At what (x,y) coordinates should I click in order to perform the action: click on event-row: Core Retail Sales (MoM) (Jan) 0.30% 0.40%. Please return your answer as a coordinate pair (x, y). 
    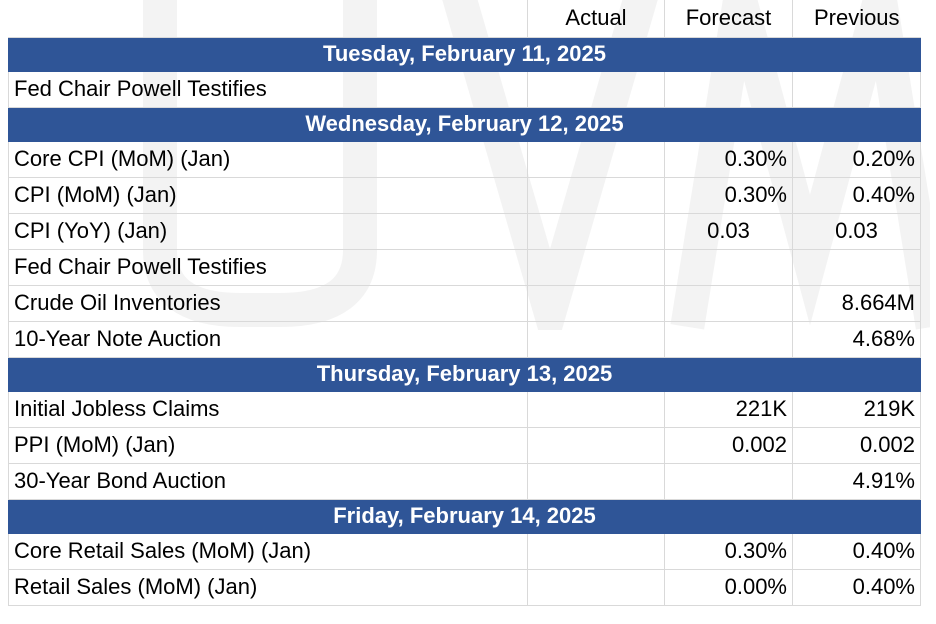
    Looking at the image, I should click on (464, 551).